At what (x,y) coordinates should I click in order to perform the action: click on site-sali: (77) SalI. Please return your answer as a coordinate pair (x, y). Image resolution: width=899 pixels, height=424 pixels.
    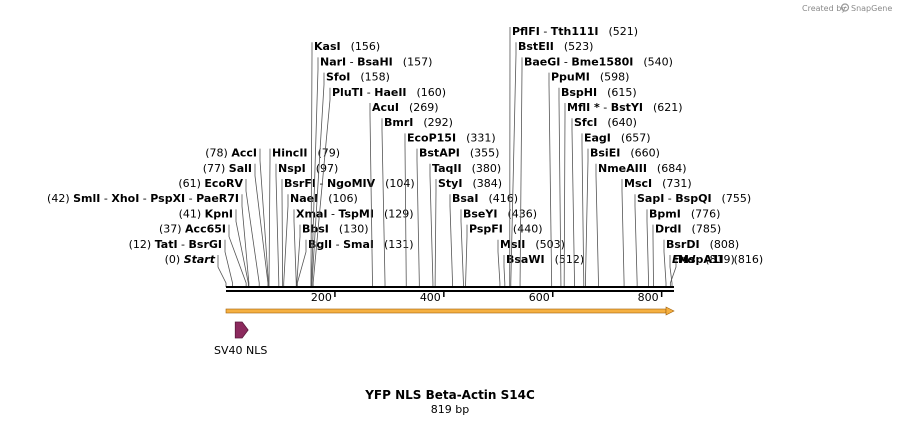
    Looking at the image, I should click on (236, 224).